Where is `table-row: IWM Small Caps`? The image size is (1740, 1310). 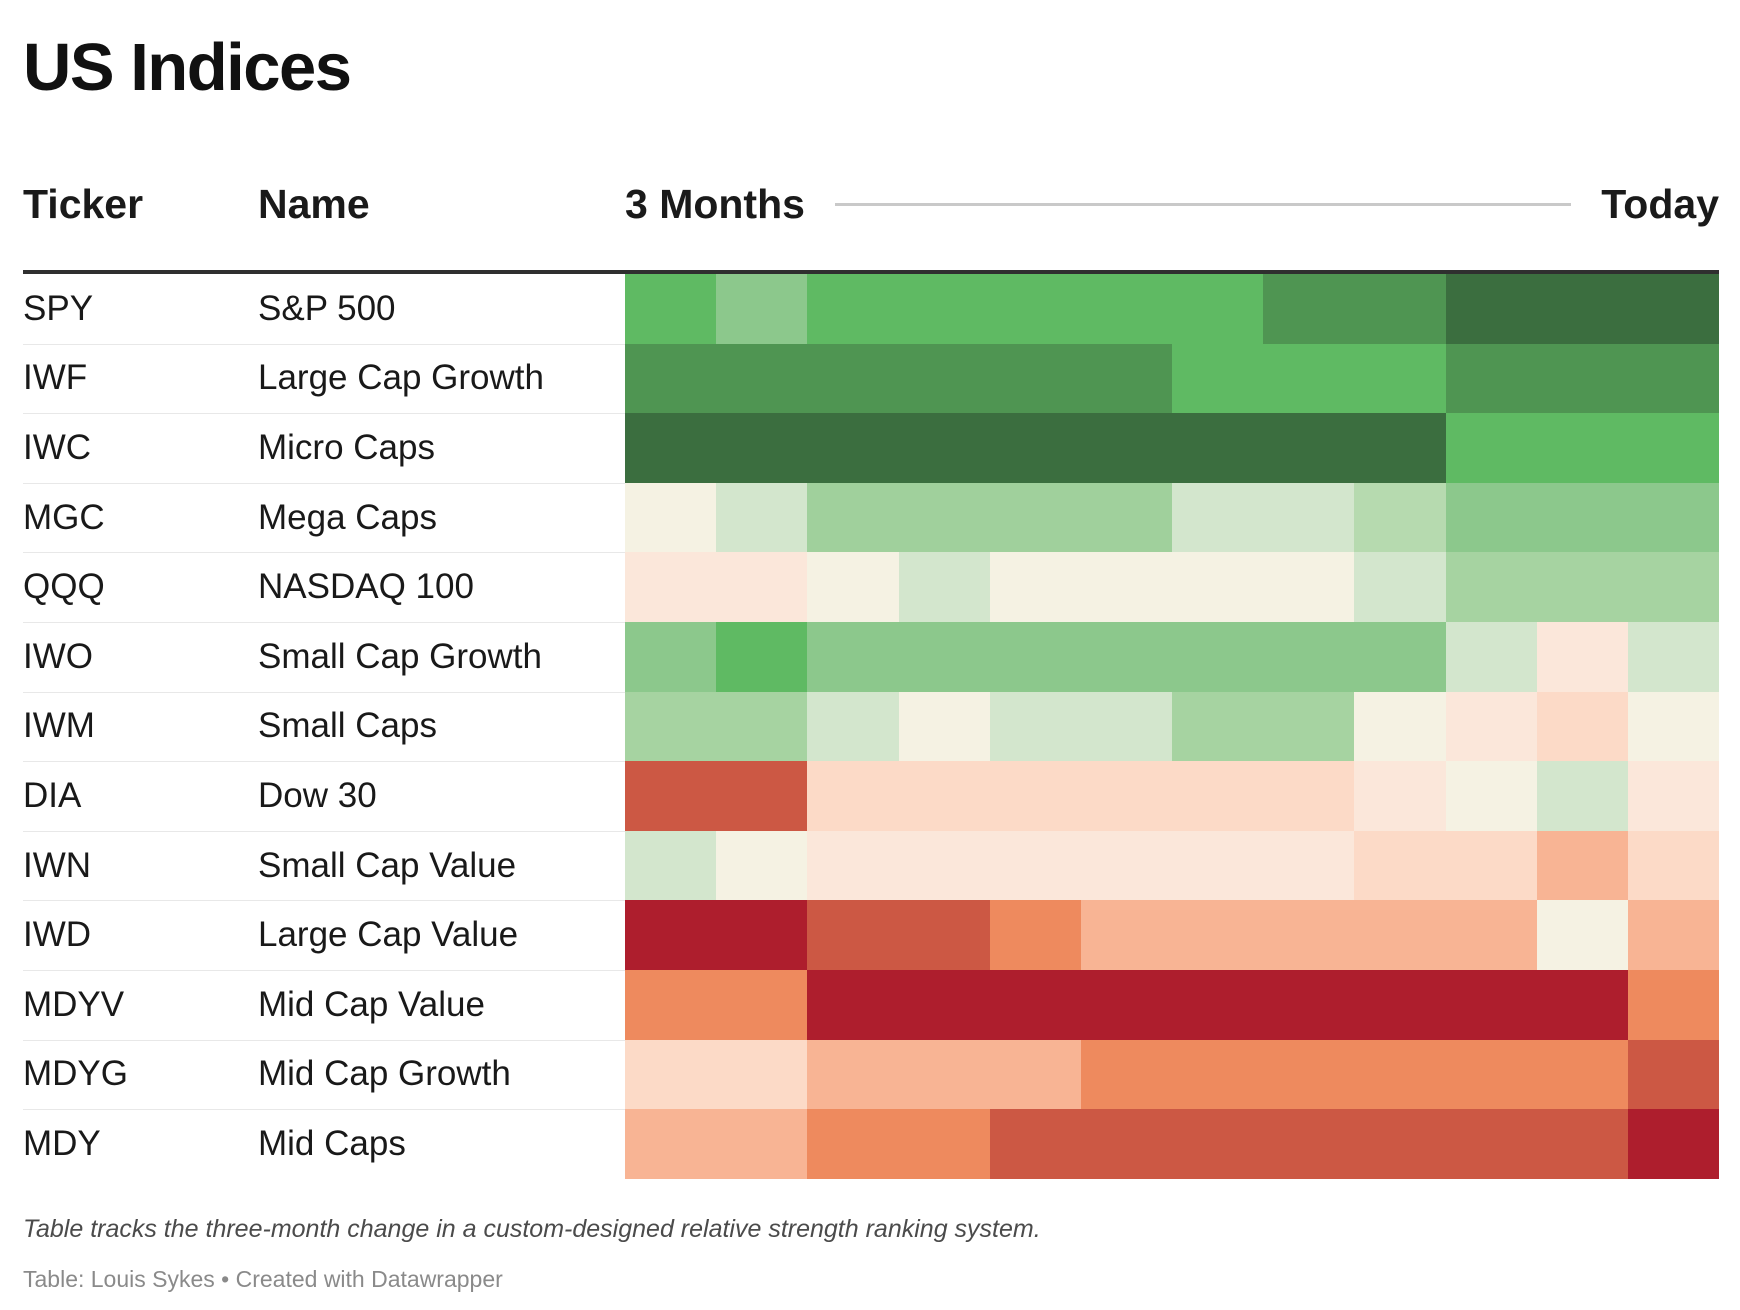
table-row: IWM Small Caps is located at coordinates (871, 726).